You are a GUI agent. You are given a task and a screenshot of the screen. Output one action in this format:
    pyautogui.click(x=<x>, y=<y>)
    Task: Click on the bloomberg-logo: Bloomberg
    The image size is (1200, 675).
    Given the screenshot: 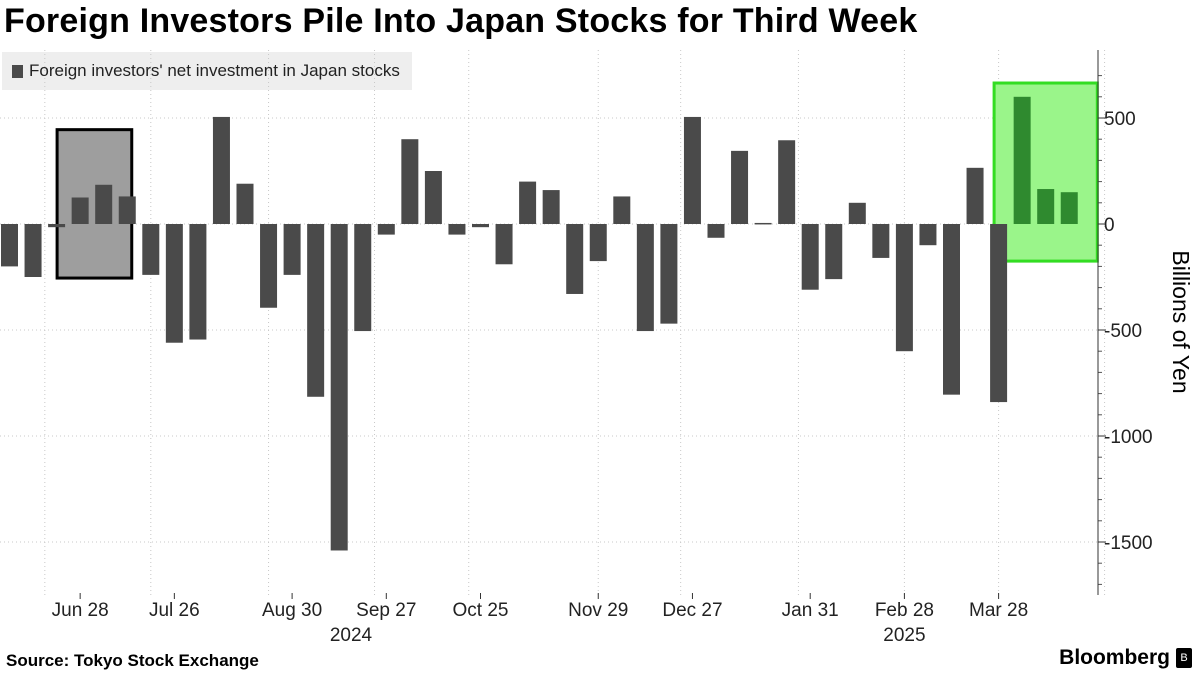 What is the action you would take?
    pyautogui.click(x=1114, y=657)
    